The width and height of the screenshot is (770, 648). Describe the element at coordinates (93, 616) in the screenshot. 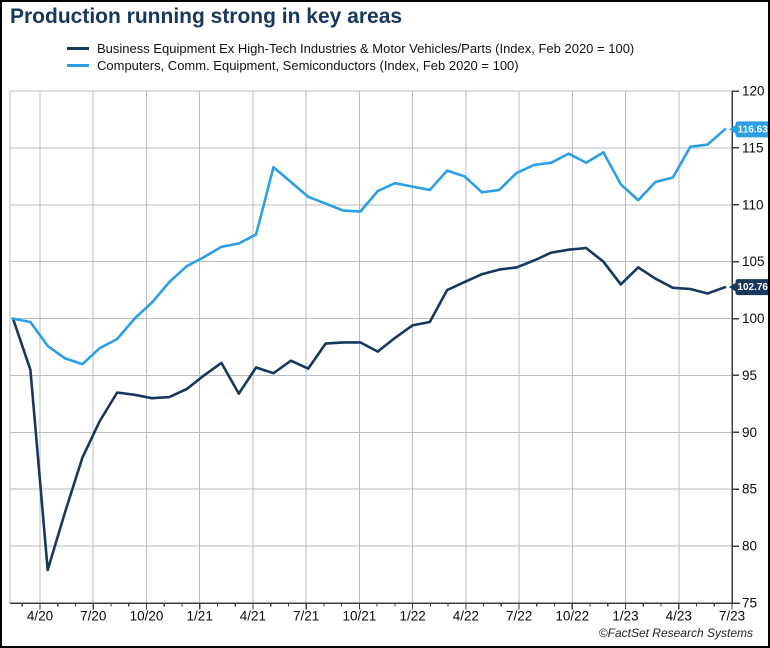

I see `x-tick-label: 7/20` at that location.